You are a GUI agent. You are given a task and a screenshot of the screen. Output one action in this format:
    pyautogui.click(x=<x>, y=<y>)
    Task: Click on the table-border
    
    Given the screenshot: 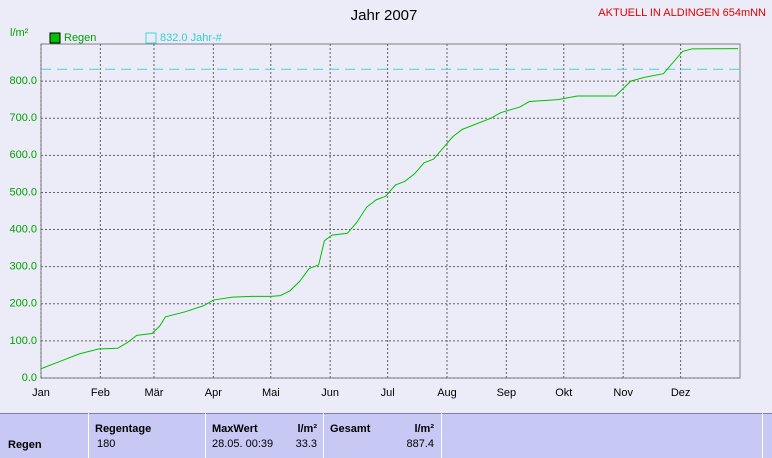 What is the action you would take?
    pyautogui.click(x=386, y=413)
    